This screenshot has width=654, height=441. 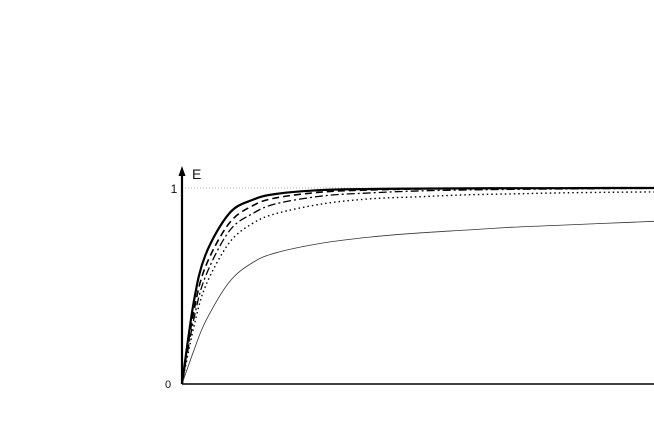 What do you see at coordinates (182, 171) in the screenshot?
I see `y-axis-arrow-icon` at bounding box center [182, 171].